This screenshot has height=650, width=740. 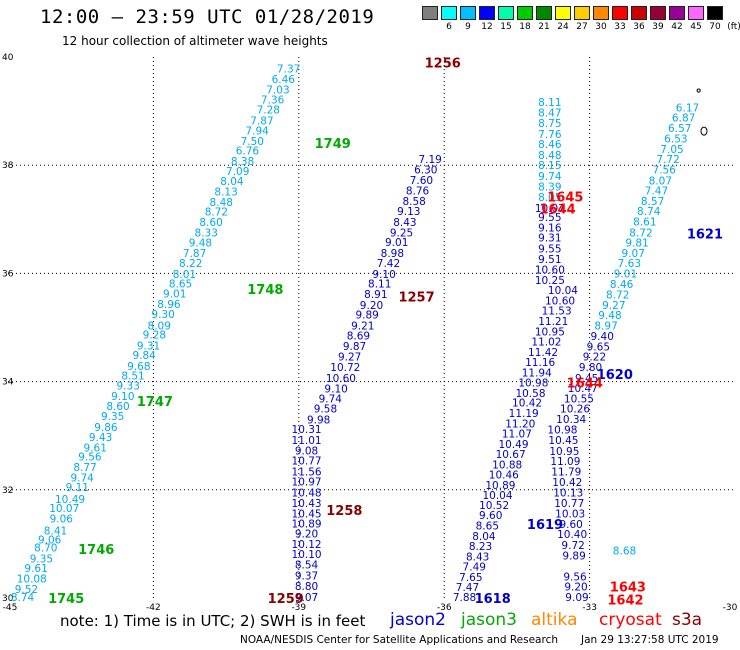 What do you see at coordinates (549, 114) in the screenshot?
I see `swh-value: 8.47` at bounding box center [549, 114].